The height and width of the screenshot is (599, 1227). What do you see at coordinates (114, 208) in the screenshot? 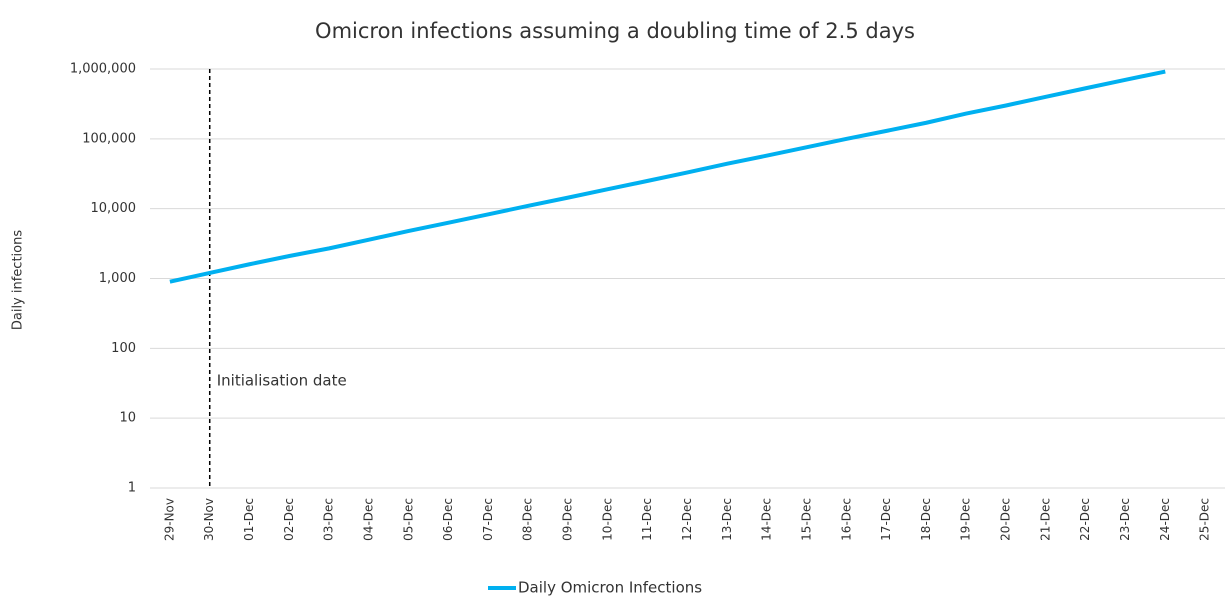
I see `y-tick-label: 10,000` at bounding box center [114, 208].